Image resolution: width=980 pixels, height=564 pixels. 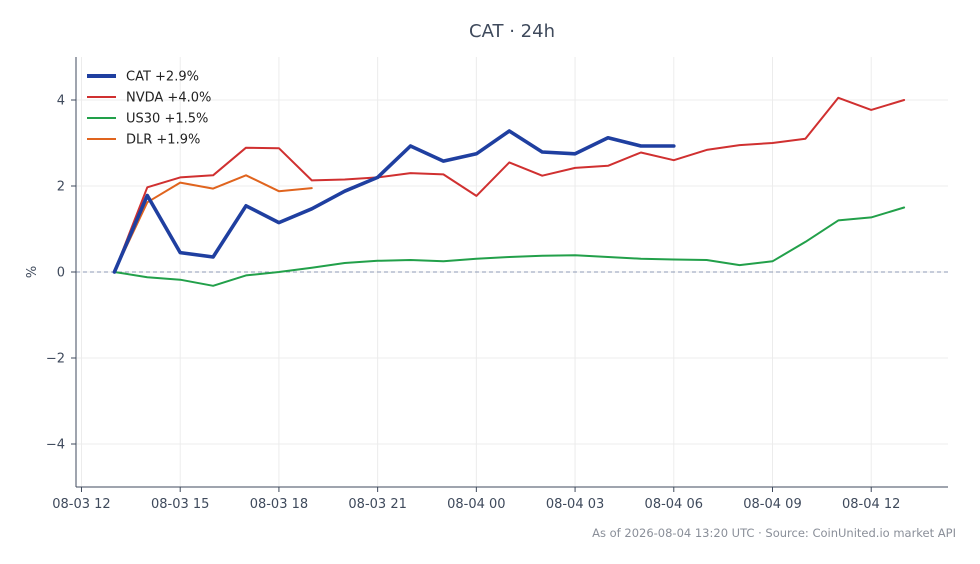 I want to click on legend-label: NVDA +4.0%, so click(x=168, y=98).